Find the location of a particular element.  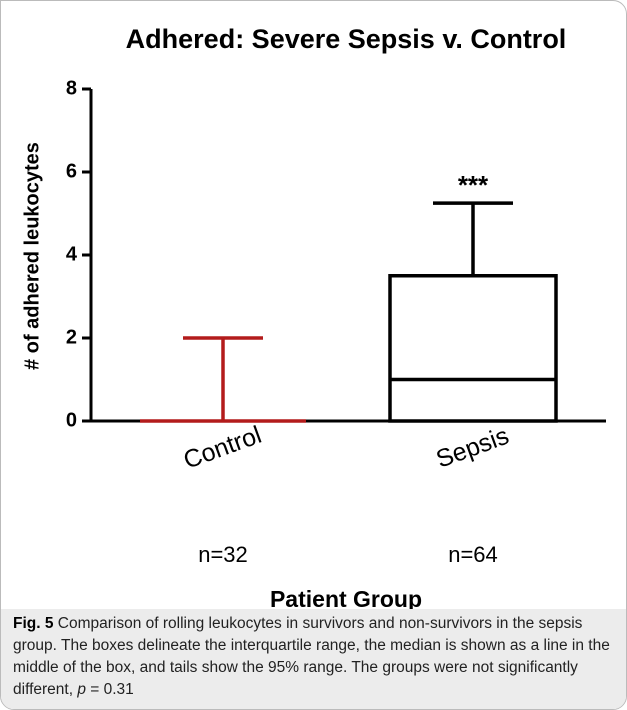

x-tick-label: Control is located at coordinates (222, 448).